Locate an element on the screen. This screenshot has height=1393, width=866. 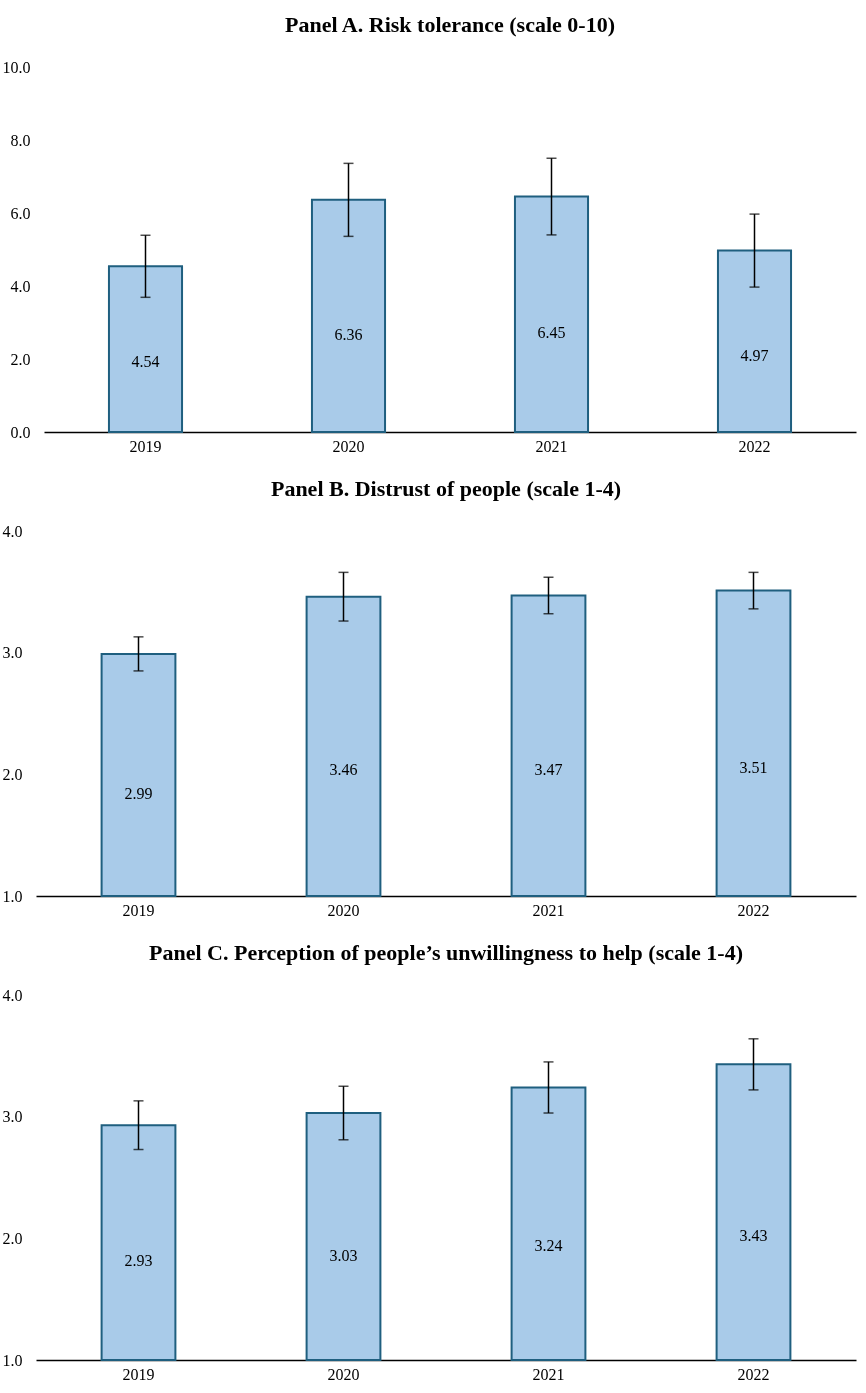
data-label: 2.99 is located at coordinates (138, 794).